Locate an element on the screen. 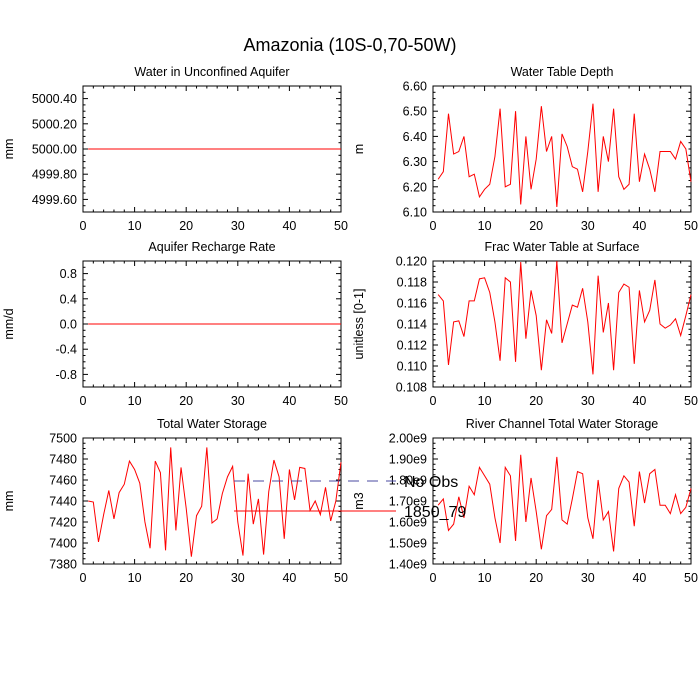  water-table-depth-ytick-label: 6.10 is located at coordinates (415, 213).